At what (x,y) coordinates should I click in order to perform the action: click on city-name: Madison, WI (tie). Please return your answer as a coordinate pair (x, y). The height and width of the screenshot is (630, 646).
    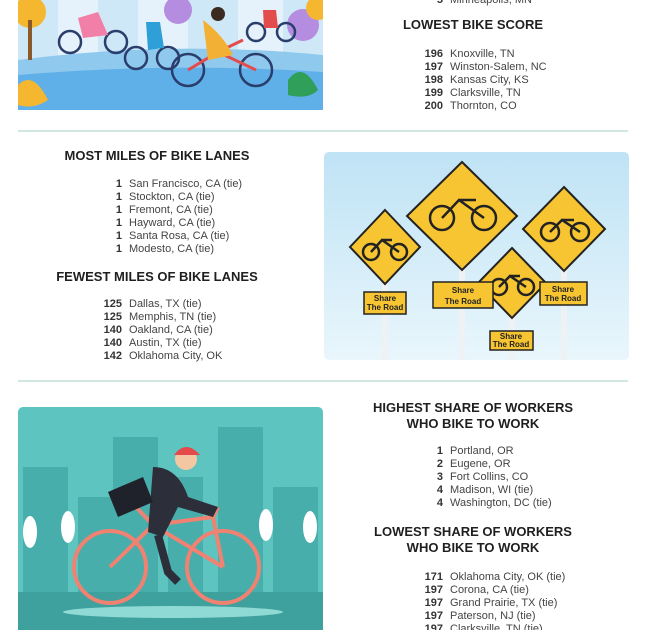
    Looking at the image, I should click on (492, 490).